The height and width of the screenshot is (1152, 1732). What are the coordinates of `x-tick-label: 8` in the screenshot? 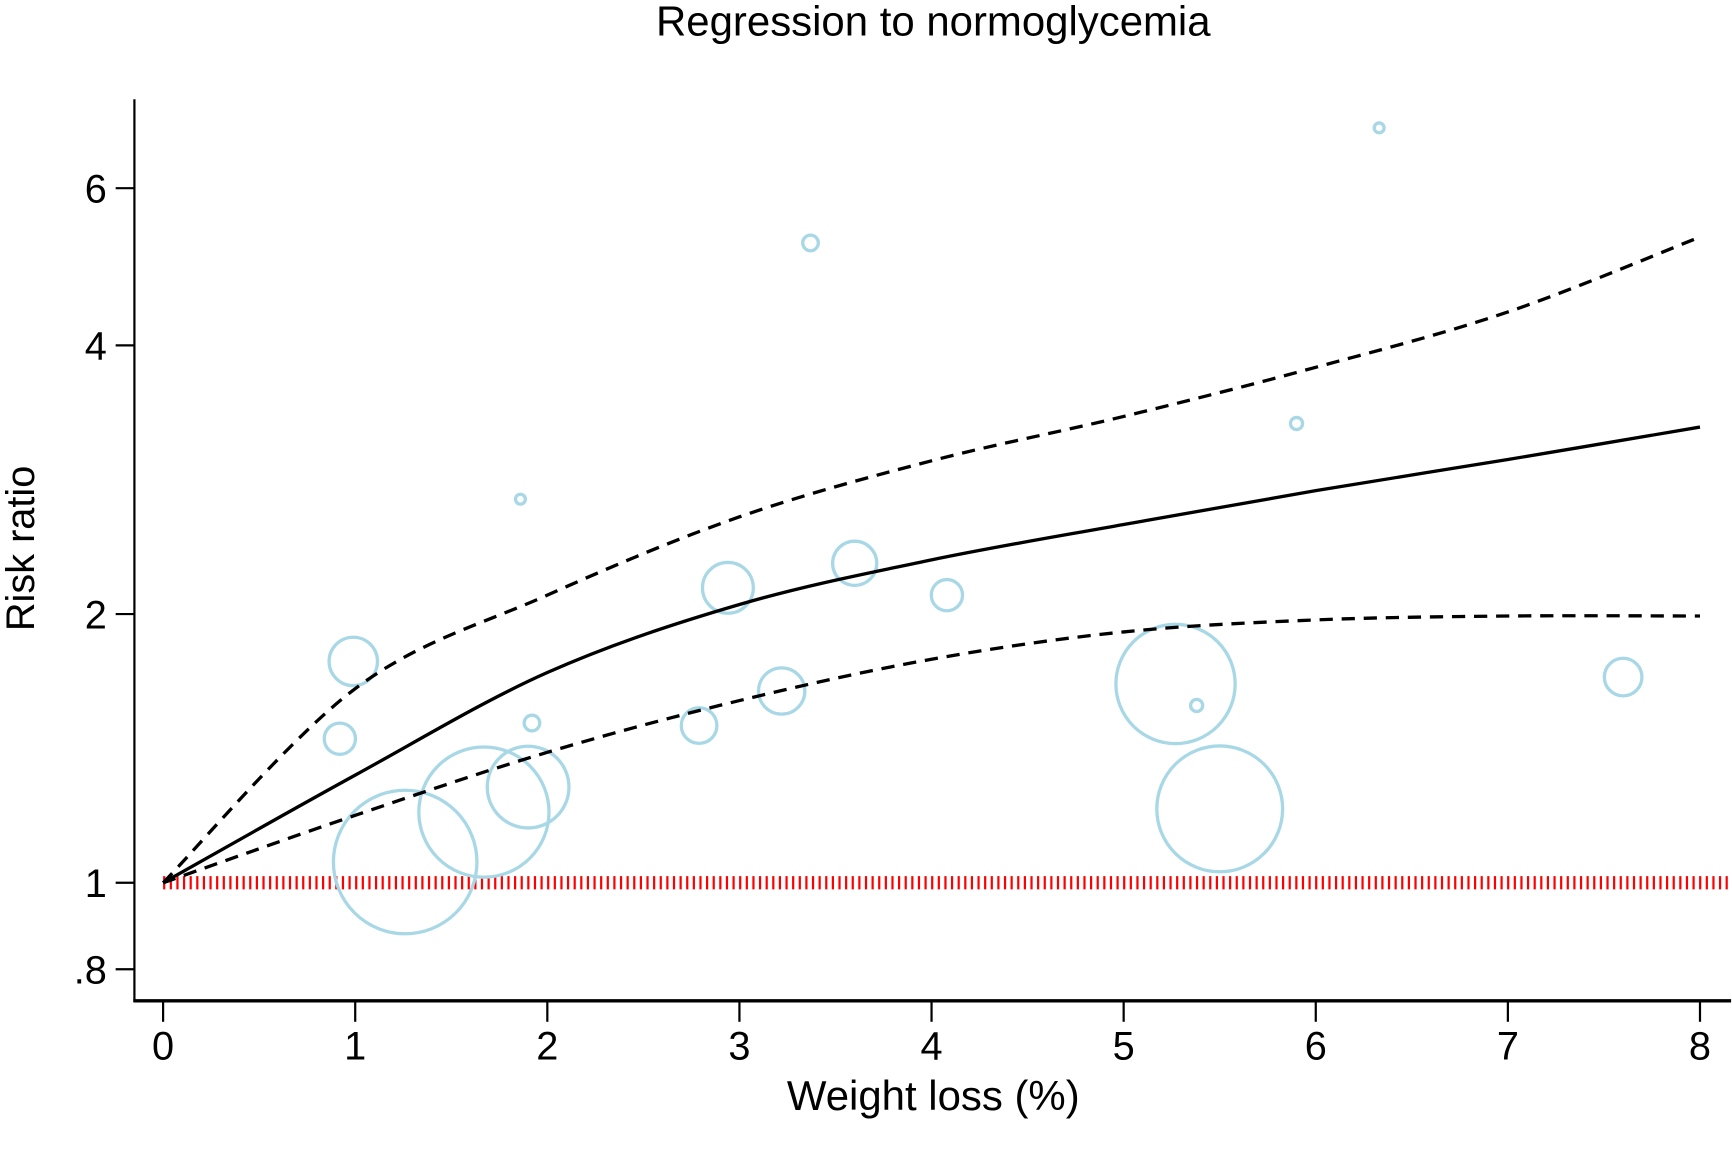 It's located at (1700, 1046).